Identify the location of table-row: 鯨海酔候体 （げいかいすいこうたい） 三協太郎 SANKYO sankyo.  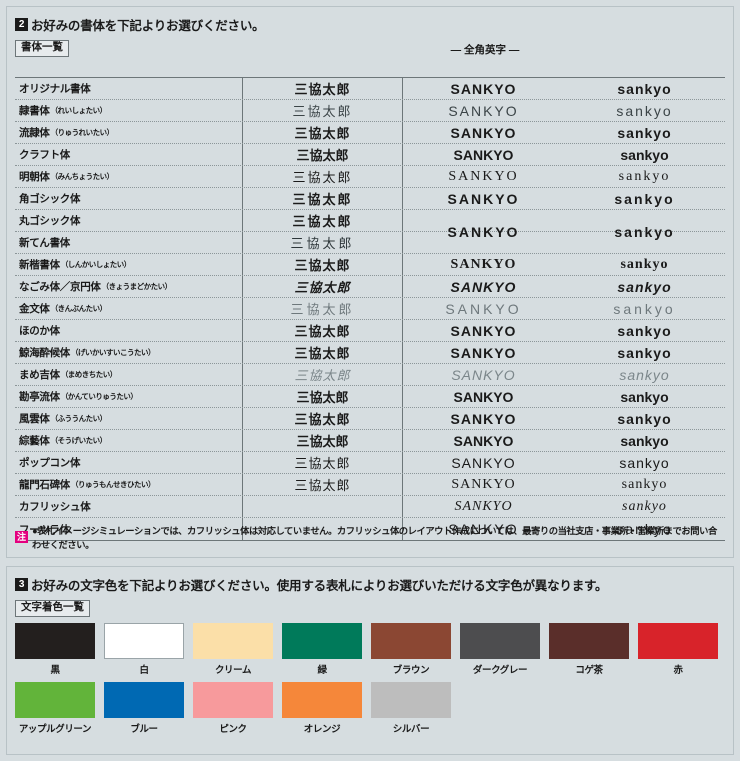
(370, 353).